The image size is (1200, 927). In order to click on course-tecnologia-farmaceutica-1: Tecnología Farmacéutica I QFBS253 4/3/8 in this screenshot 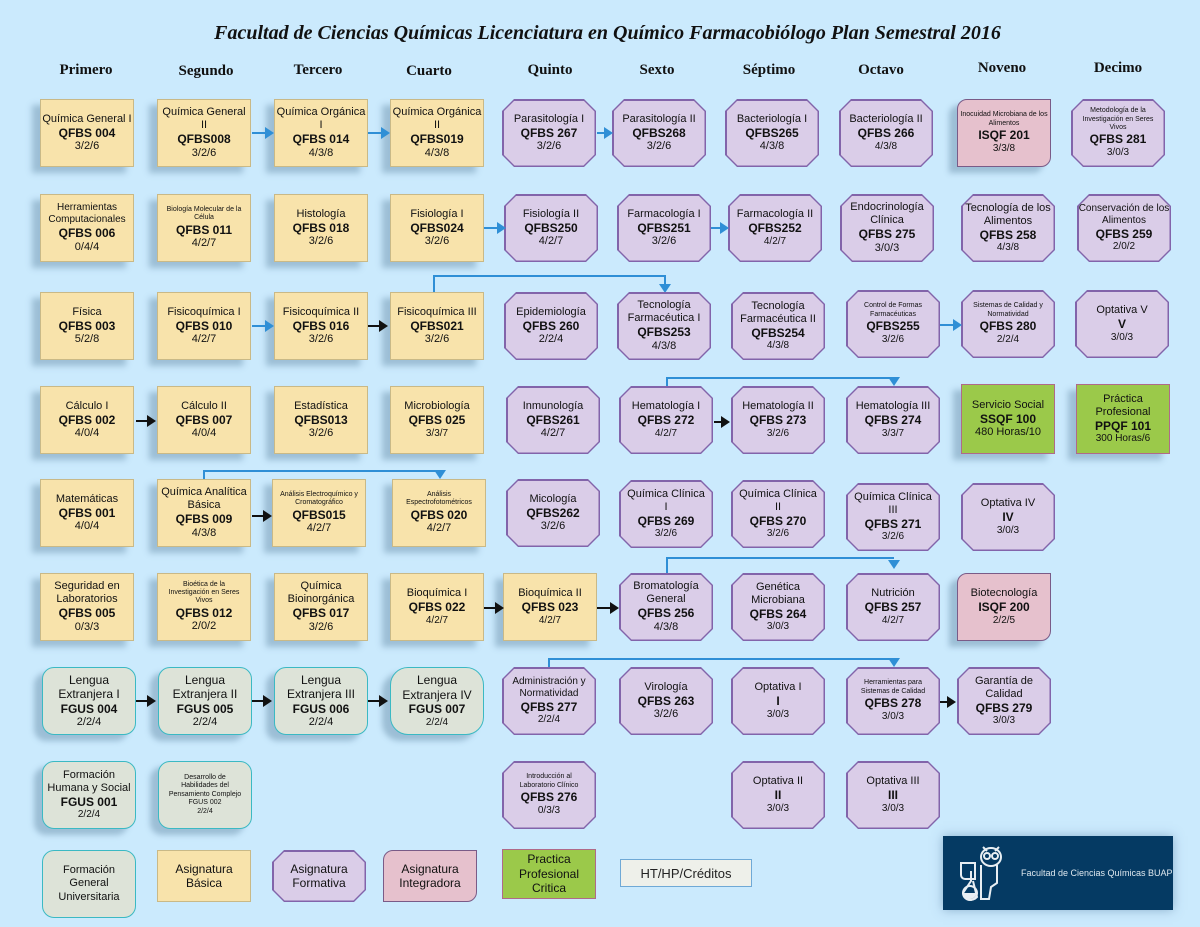, I will do `click(664, 326)`.